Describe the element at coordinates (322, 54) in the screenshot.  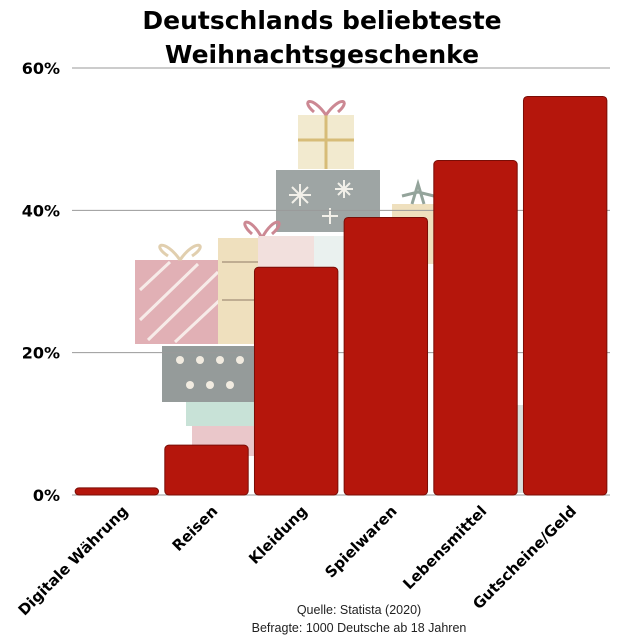
I see `chart-title-line-2: Weihnachtsgeschenke` at that location.